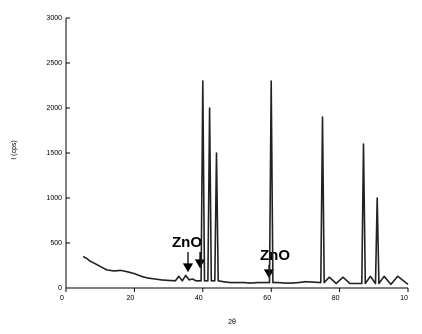 This screenshot has width=422, height=334. I want to click on y-tick-label: 500, so click(56, 243).